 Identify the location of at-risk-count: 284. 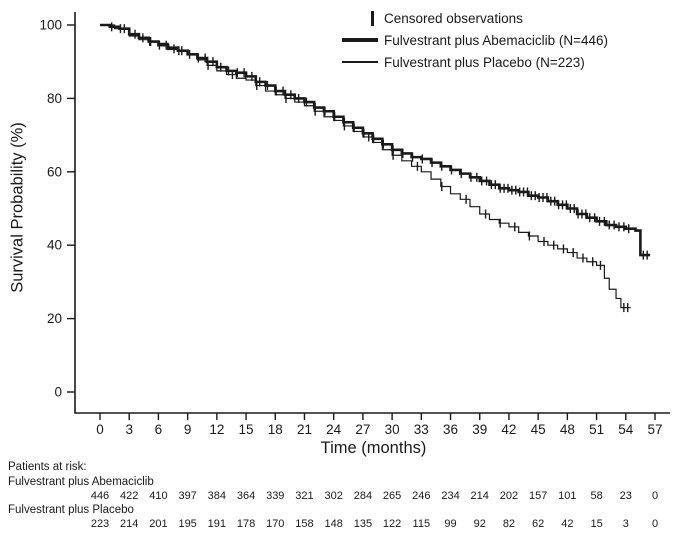
(363, 496).